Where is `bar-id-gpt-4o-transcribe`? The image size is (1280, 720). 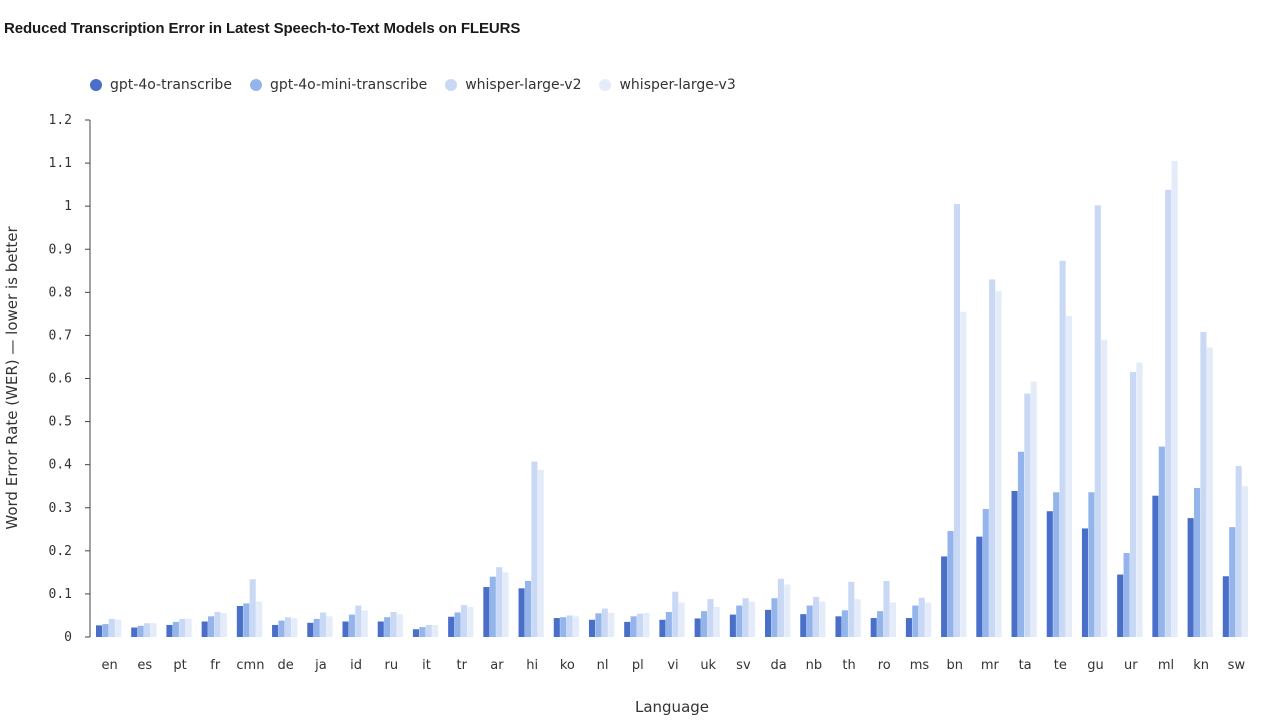 bar-id-gpt-4o-transcribe is located at coordinates (345, 629).